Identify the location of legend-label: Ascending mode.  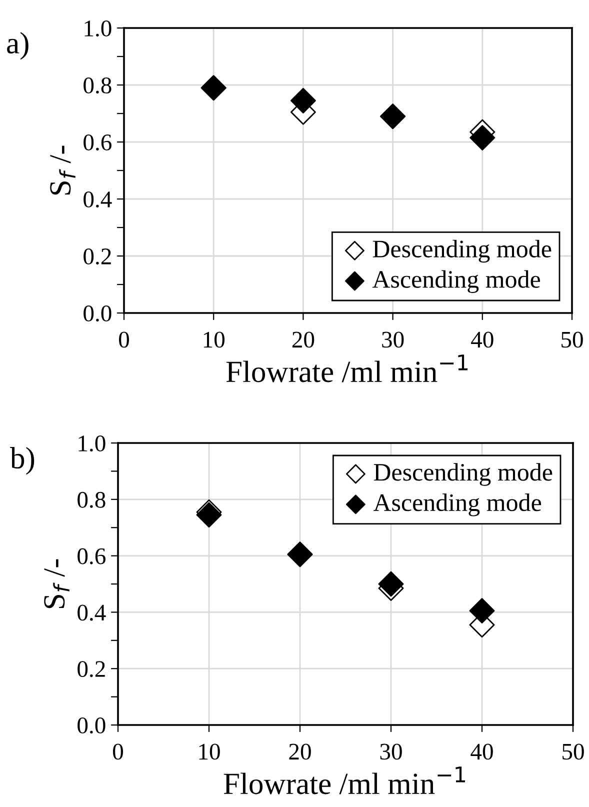
(456, 281).